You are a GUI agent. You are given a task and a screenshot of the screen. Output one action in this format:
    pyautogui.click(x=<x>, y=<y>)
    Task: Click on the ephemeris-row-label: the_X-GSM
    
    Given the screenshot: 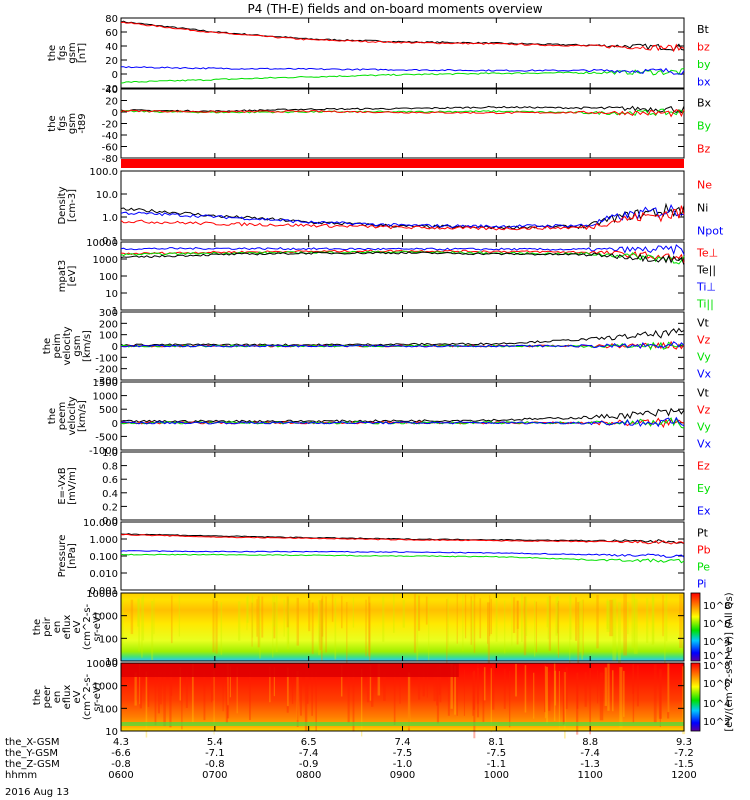 What is the action you would take?
    pyautogui.click(x=32, y=742)
    